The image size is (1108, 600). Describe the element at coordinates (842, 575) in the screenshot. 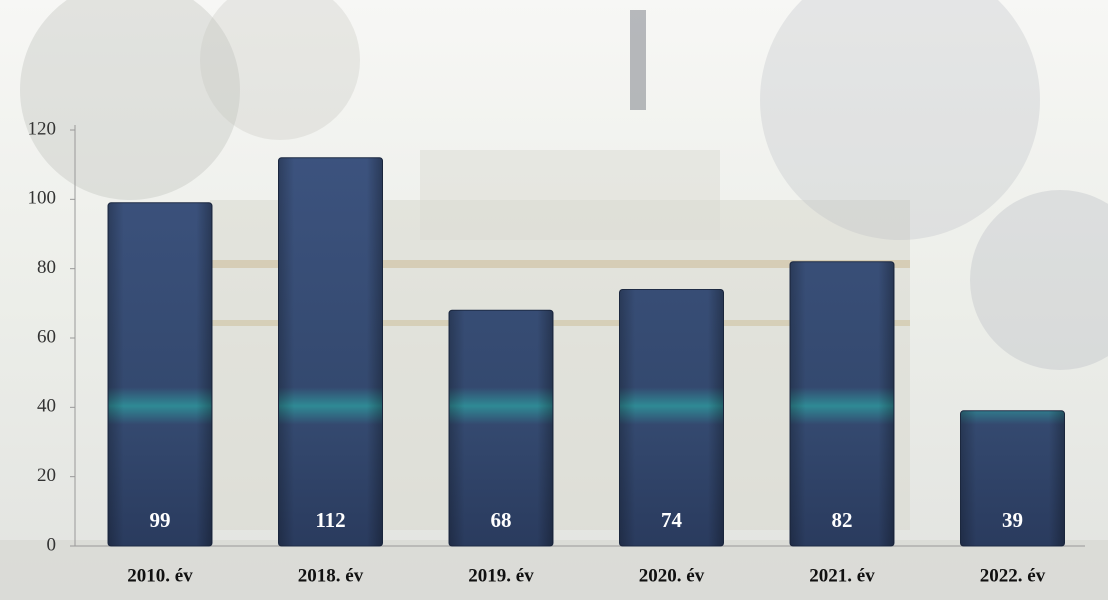

I see `x-tick-label: 2021. év` at that location.